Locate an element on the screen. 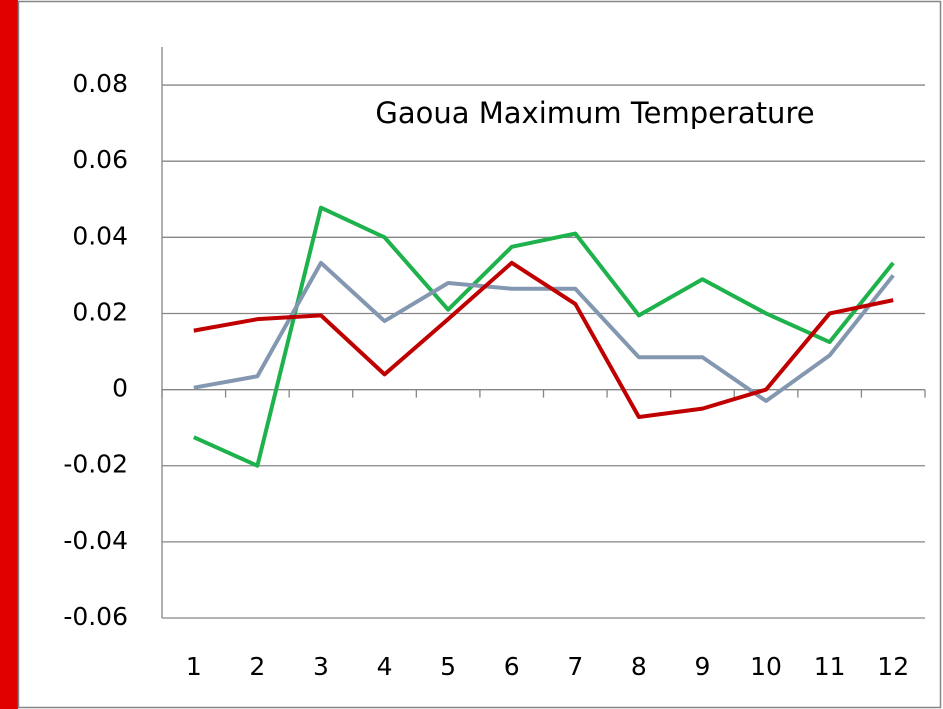 This screenshot has width=943, height=709. x-tick-label: 8 is located at coordinates (639, 666).